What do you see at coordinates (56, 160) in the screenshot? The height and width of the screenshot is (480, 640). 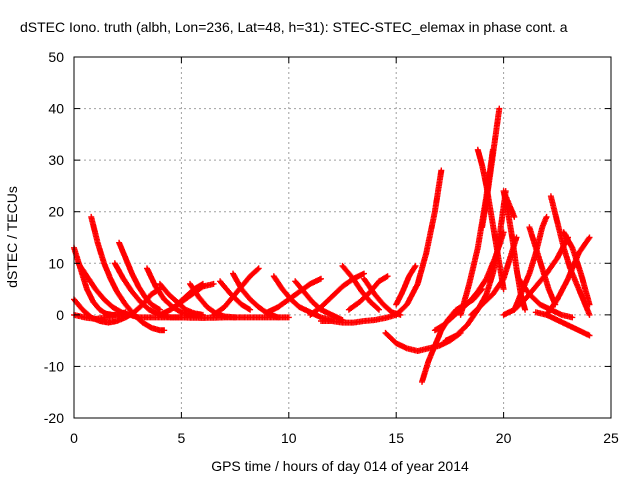 I see `y-tick-label: 30` at bounding box center [56, 160].